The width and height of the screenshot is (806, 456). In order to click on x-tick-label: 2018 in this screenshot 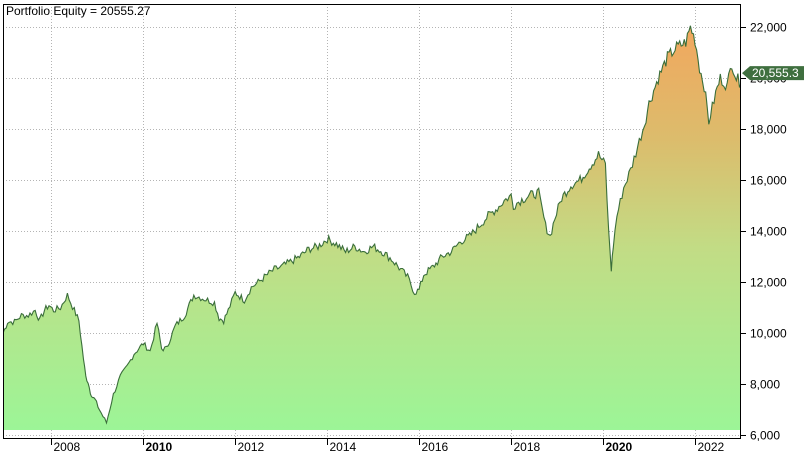, I will do `click(527, 447)`.